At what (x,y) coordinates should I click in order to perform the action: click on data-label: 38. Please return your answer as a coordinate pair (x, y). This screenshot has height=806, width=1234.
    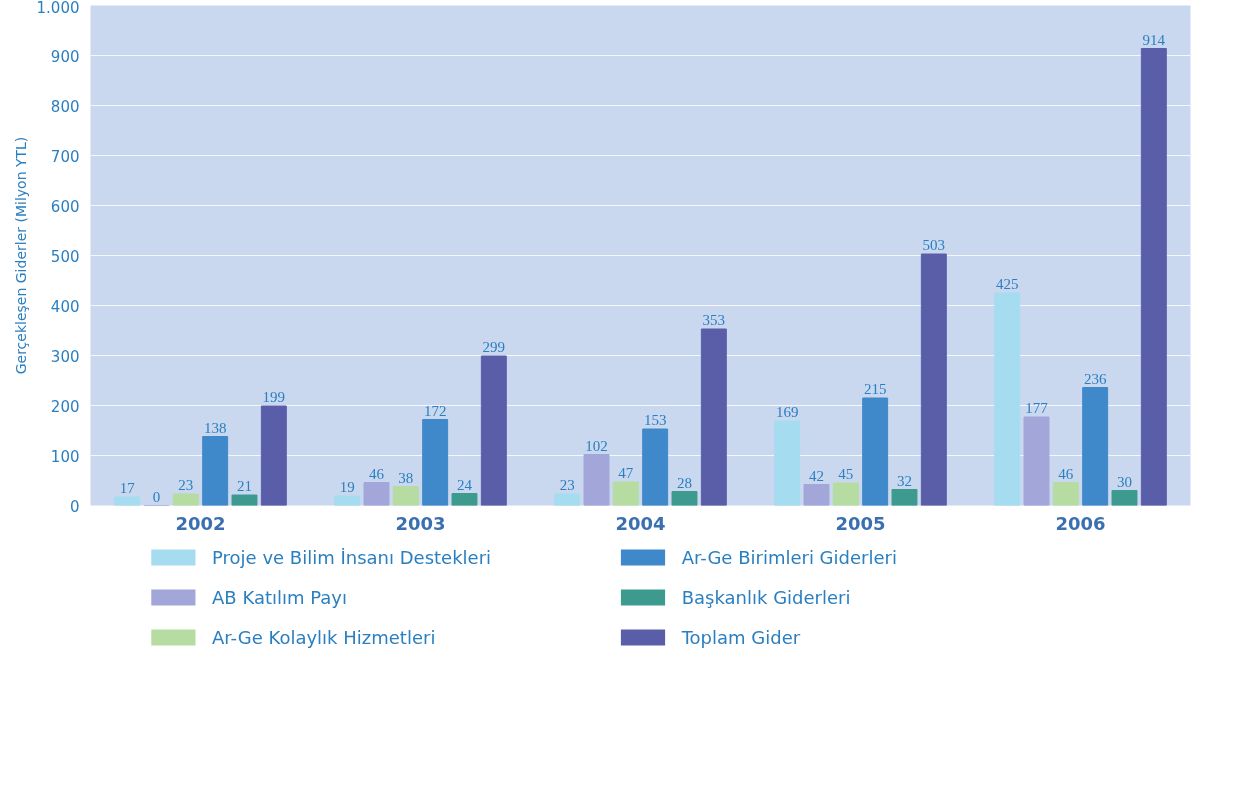
    Looking at the image, I should click on (406, 477).